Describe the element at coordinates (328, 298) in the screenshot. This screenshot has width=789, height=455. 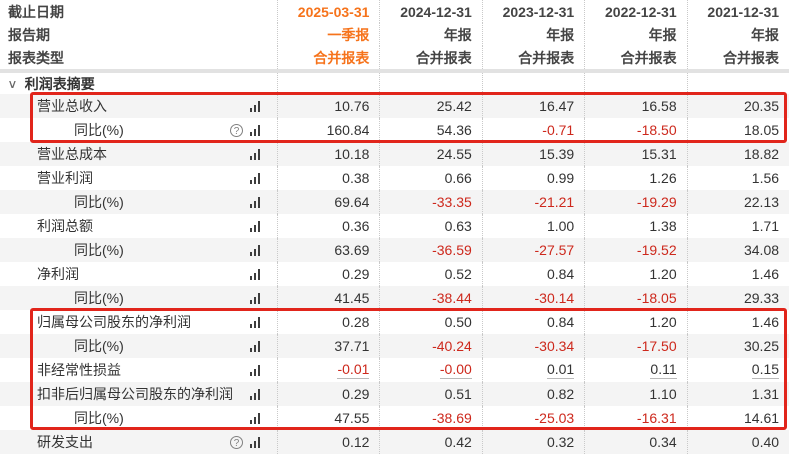
I see `value-cell: 41.45` at that location.